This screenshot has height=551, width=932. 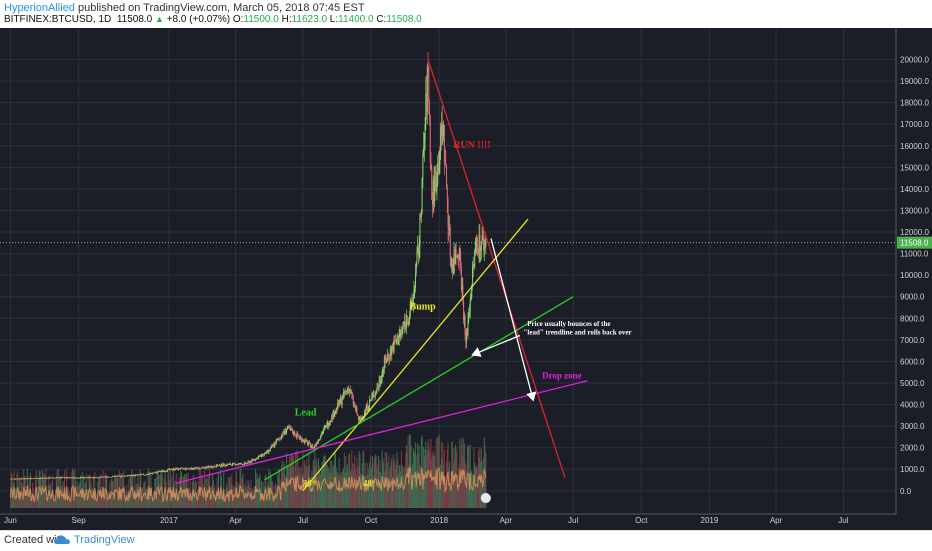 What do you see at coordinates (39, 8) in the screenshot?
I see `author-link: HyperionAllied` at bounding box center [39, 8].